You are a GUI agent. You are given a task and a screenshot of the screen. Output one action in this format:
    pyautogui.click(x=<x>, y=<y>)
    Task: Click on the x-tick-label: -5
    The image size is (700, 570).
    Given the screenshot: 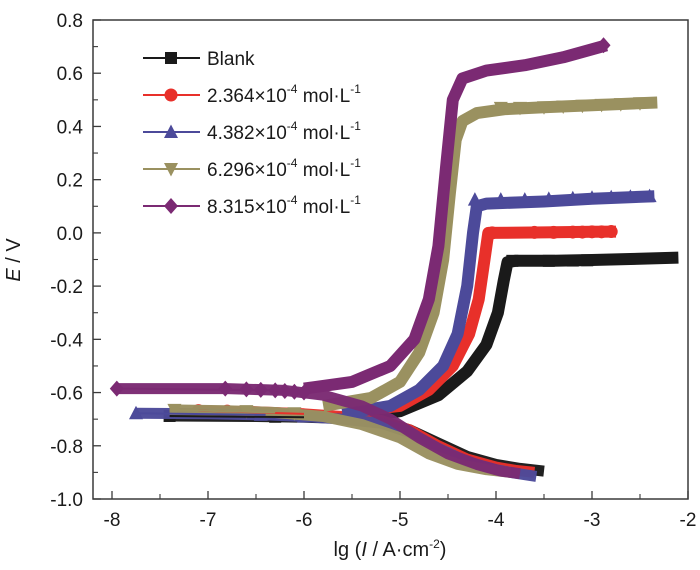 What is the action you would take?
    pyautogui.click(x=400, y=520)
    